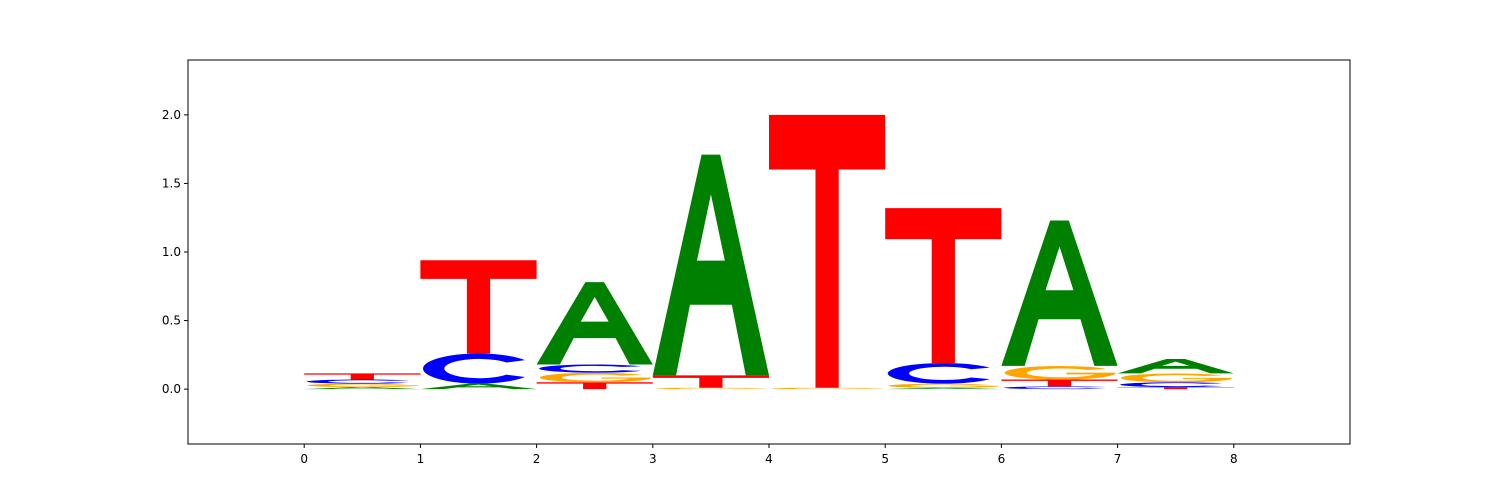 The image size is (1500, 504). Describe the element at coordinates (537, 459) in the screenshot. I see `x-tick-label: 2` at that location.